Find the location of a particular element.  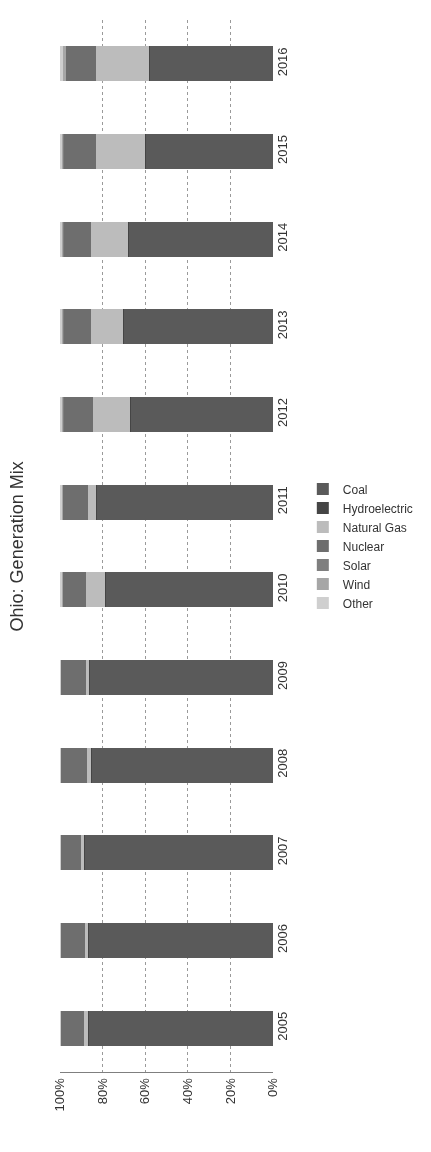

x-tick-label: 60% is located at coordinates (145, 1091).